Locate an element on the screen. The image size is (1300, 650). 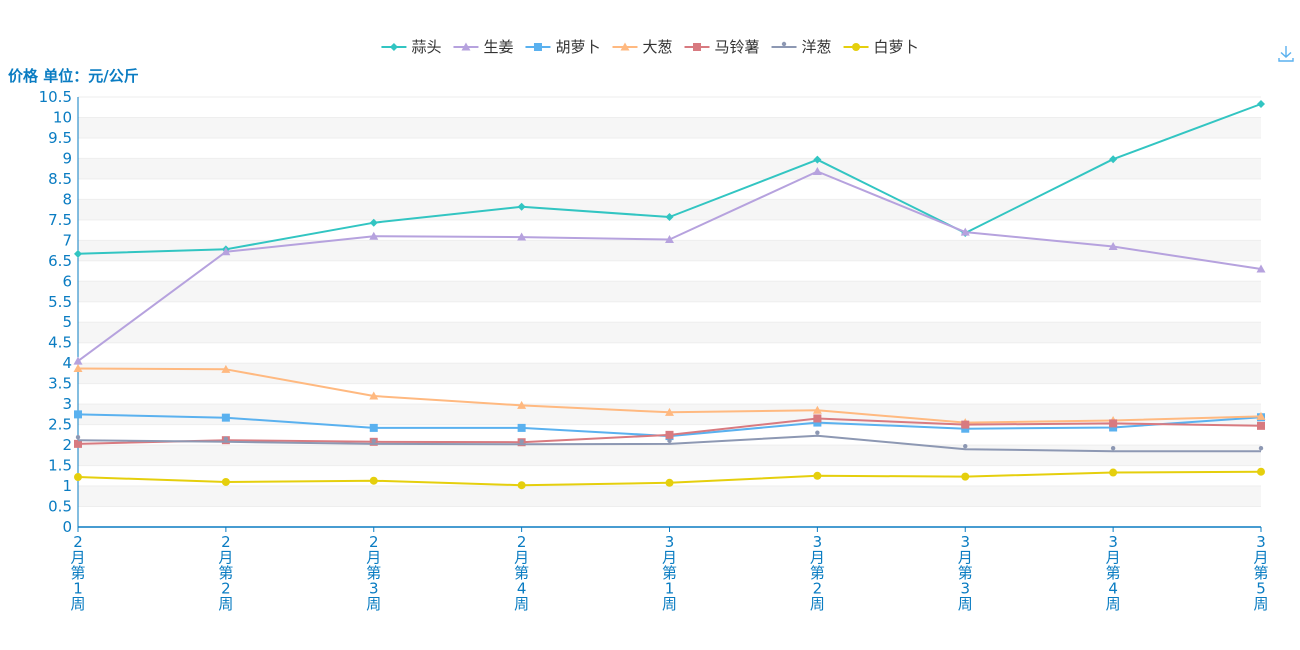
y-tick-label: 9.5 is located at coordinates (60, 138).